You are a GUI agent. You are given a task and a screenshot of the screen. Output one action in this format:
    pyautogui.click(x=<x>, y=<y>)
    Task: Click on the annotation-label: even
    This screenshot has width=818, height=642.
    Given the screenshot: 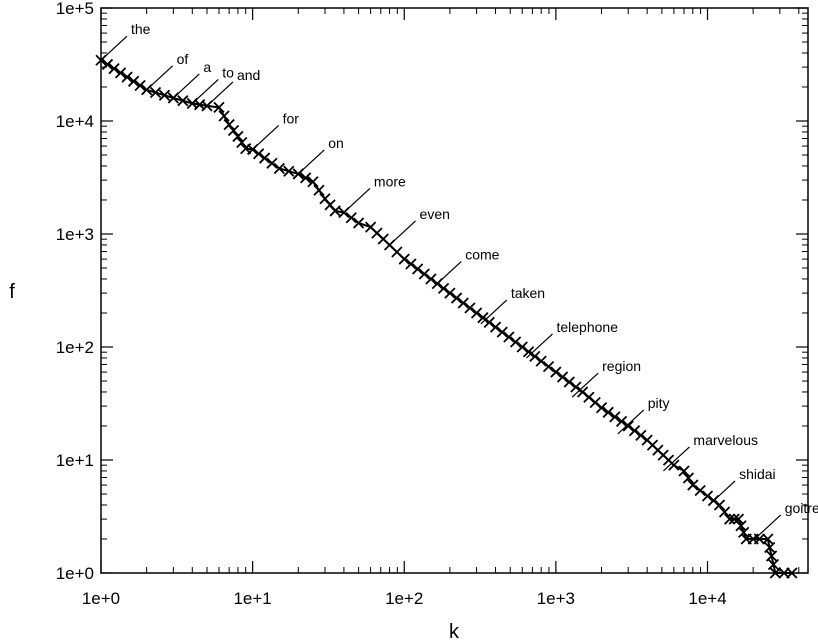 What is the action you would take?
    pyautogui.click(x=435, y=214)
    